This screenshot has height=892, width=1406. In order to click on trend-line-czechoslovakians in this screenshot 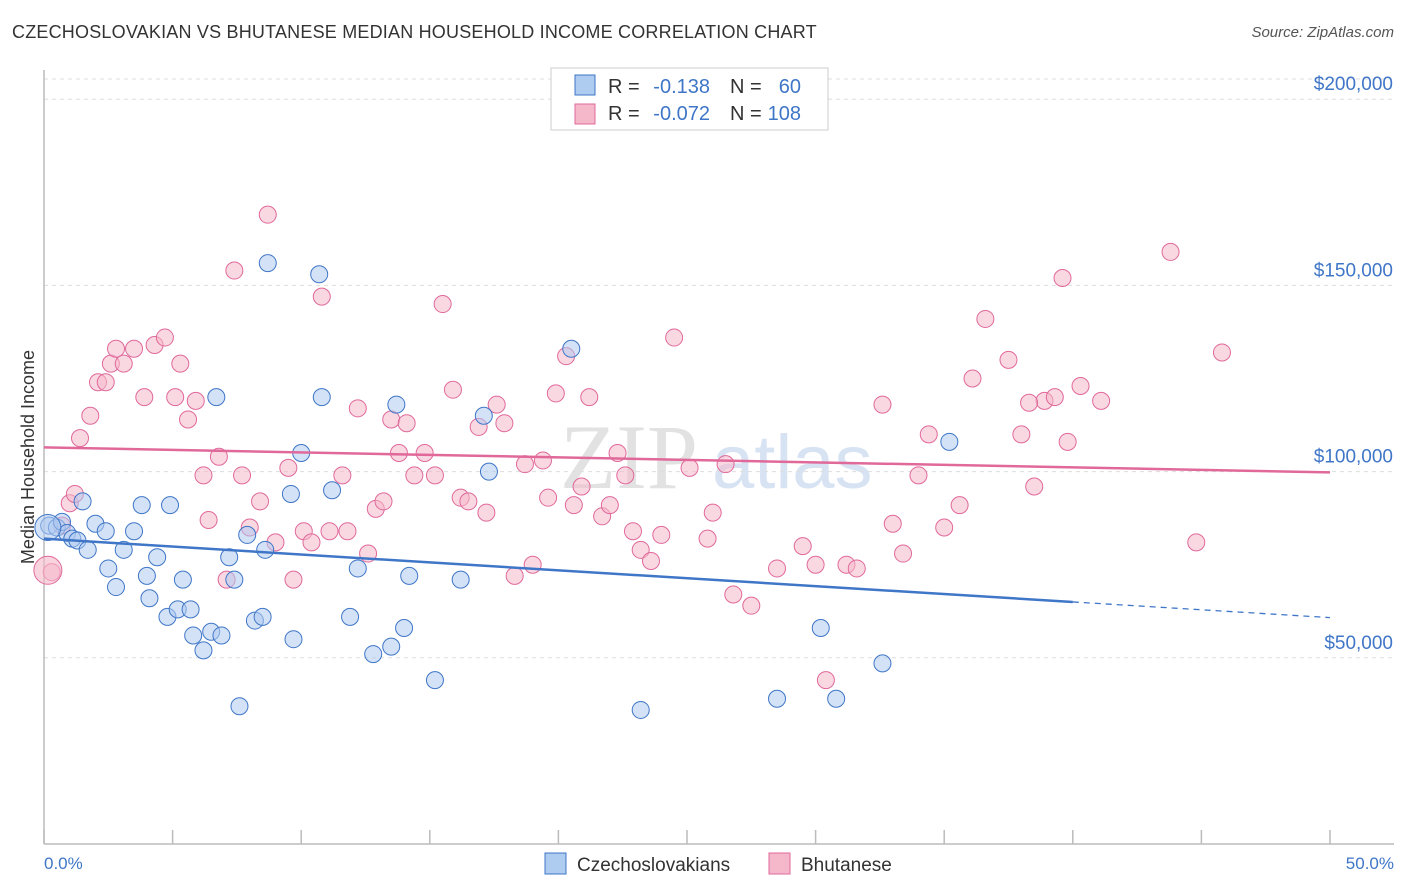, I will do `click(558, 570)`.